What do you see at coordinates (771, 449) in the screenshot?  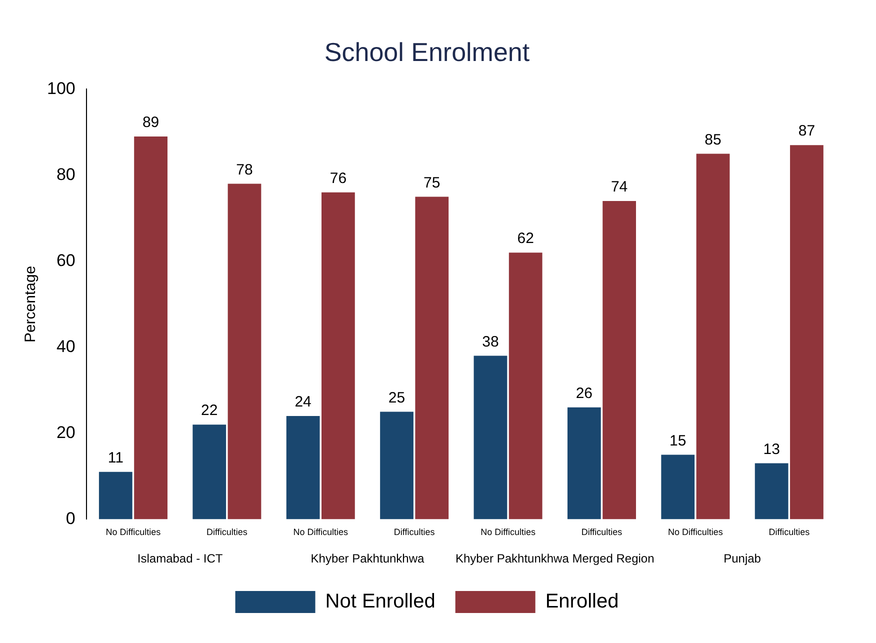 I see `data-label: 13` at bounding box center [771, 449].